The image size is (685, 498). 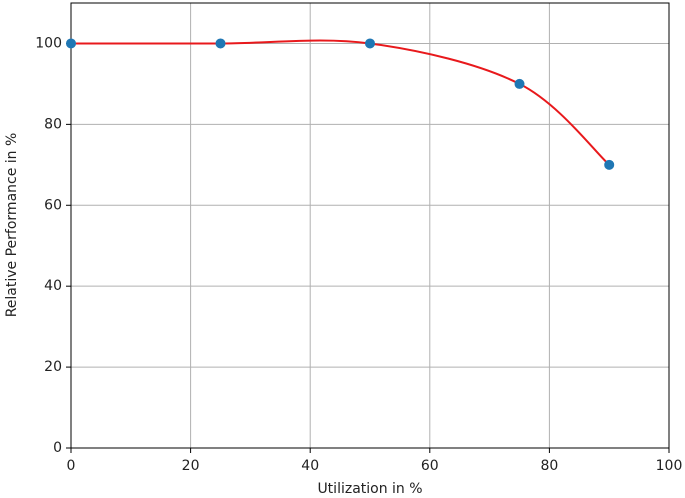 I want to click on y-tick-label: 0, so click(x=57, y=448).